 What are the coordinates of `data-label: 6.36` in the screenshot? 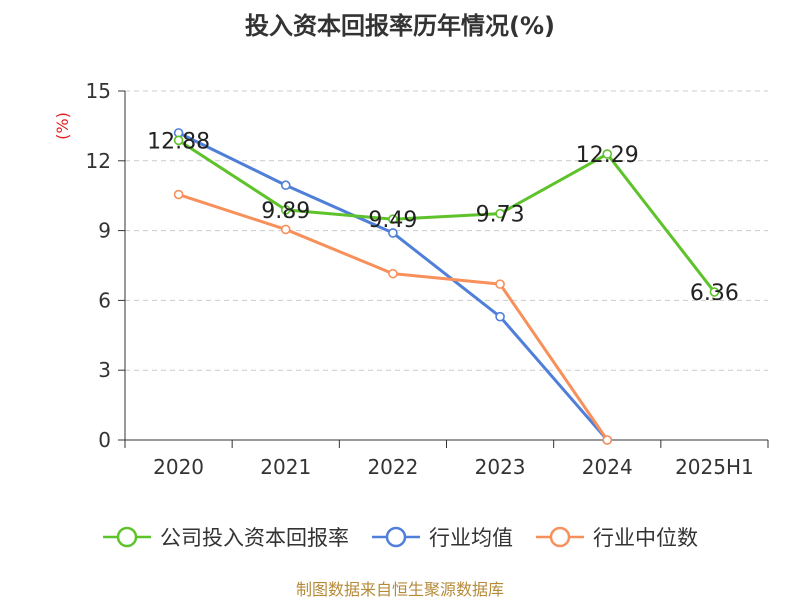 It's located at (714, 293).